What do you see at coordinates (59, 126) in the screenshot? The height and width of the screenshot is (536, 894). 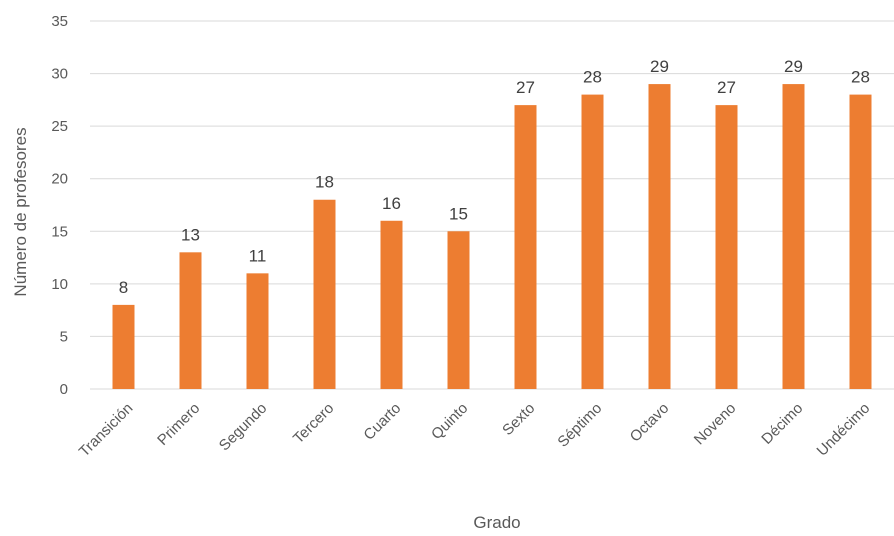 I see `y-tick-label: 25` at bounding box center [59, 126].